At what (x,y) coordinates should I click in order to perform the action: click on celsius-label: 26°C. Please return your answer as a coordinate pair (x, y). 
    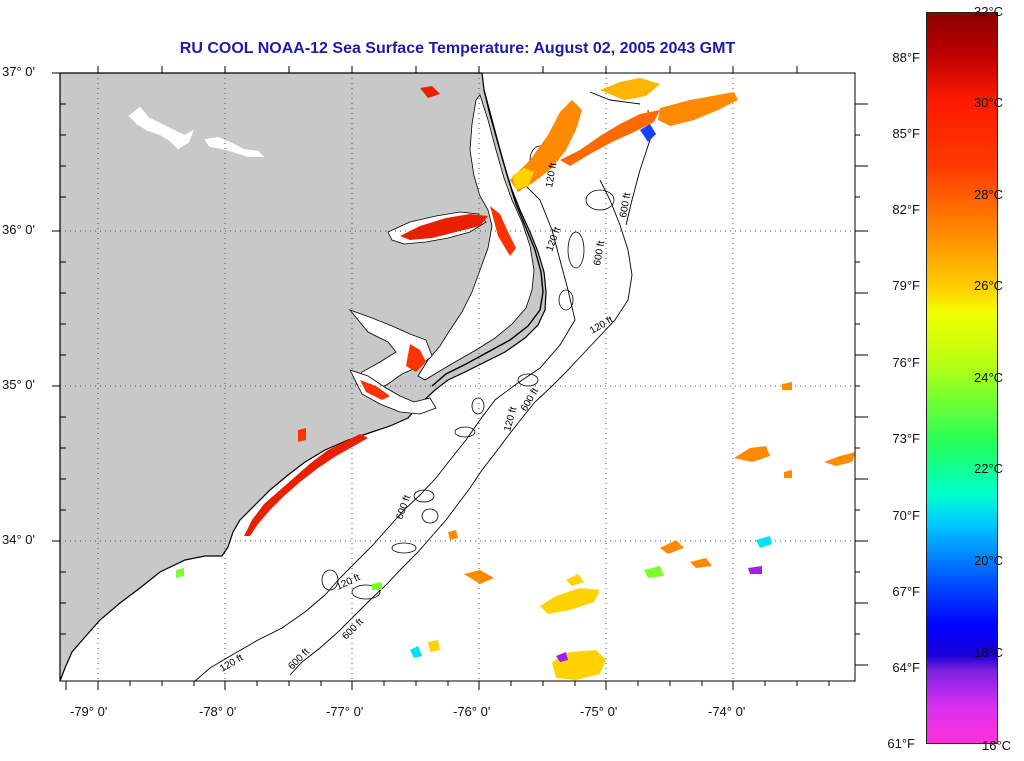
    Looking at the image, I should click on (989, 285).